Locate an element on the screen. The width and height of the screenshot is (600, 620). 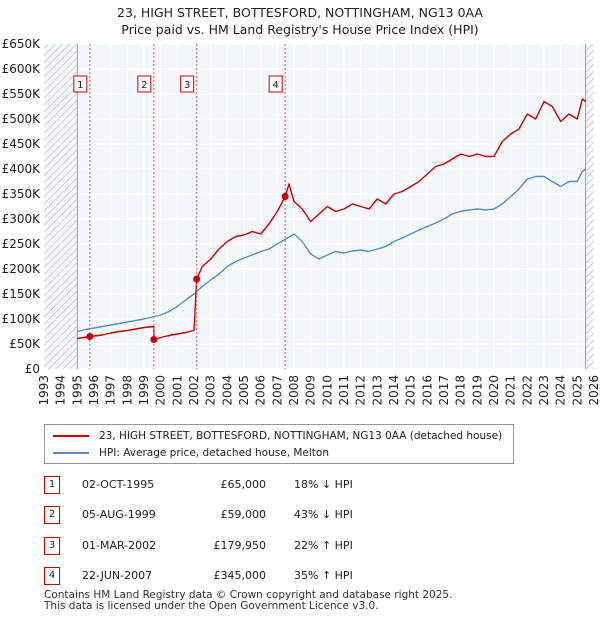
sale-marker-label-2: 2 is located at coordinates (144, 85).